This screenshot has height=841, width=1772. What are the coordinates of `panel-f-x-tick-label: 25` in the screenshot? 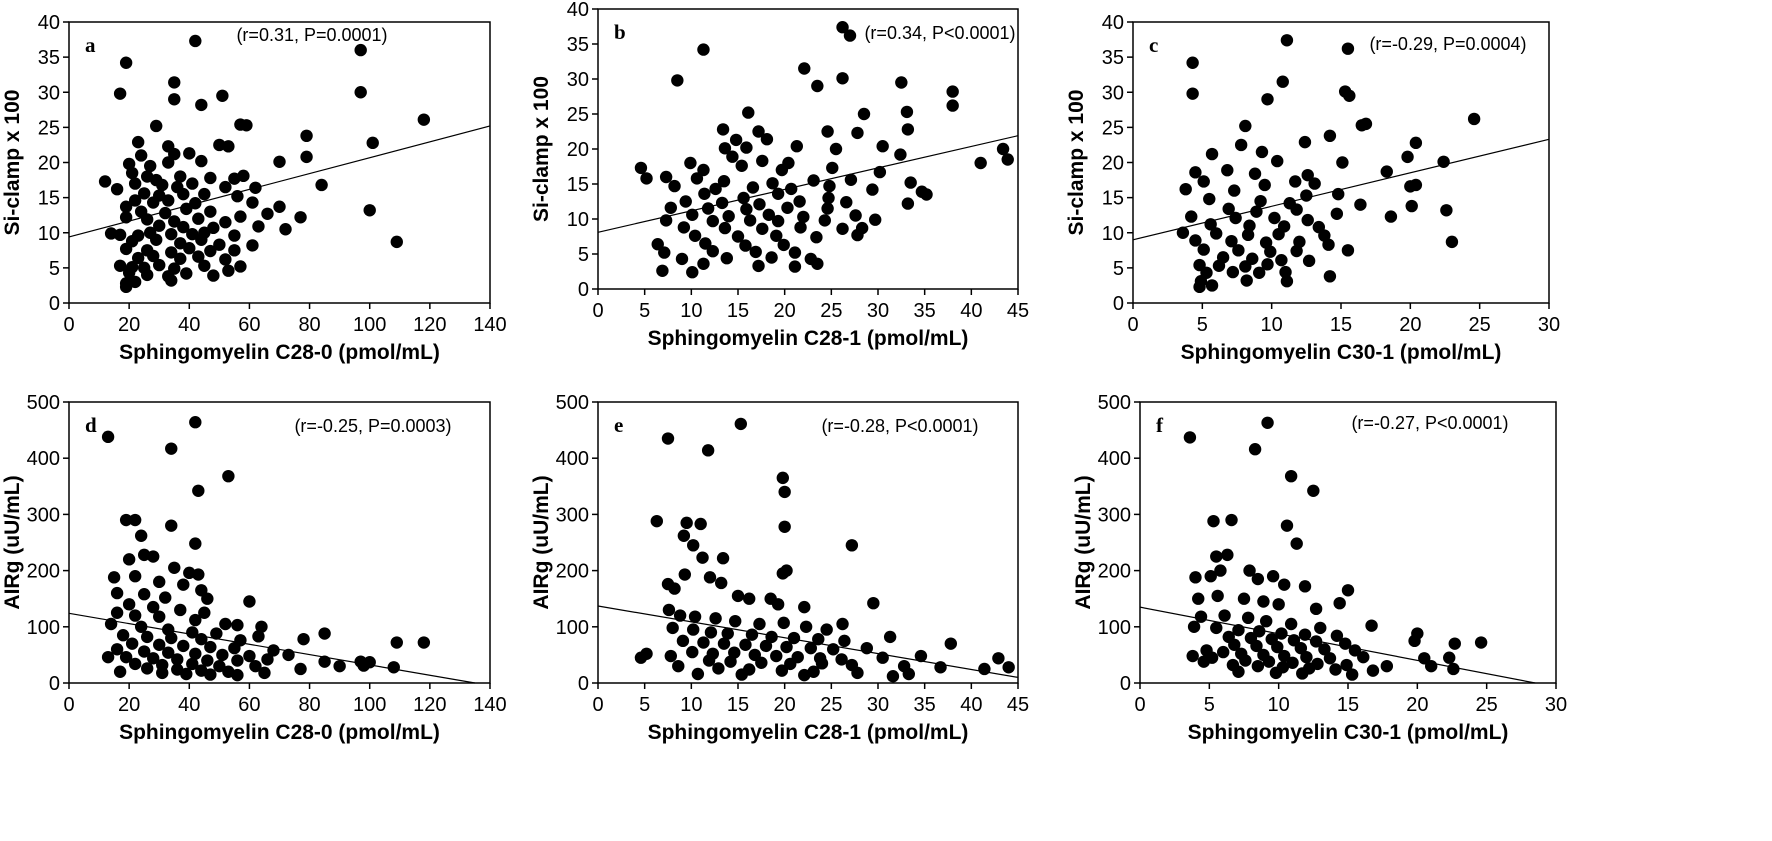 It's located at (1487, 705).